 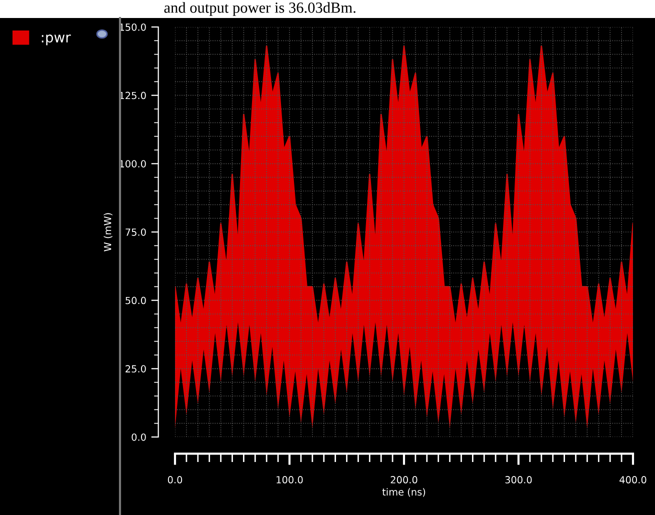 I want to click on legend-label: :pwr, so click(x=56, y=40).